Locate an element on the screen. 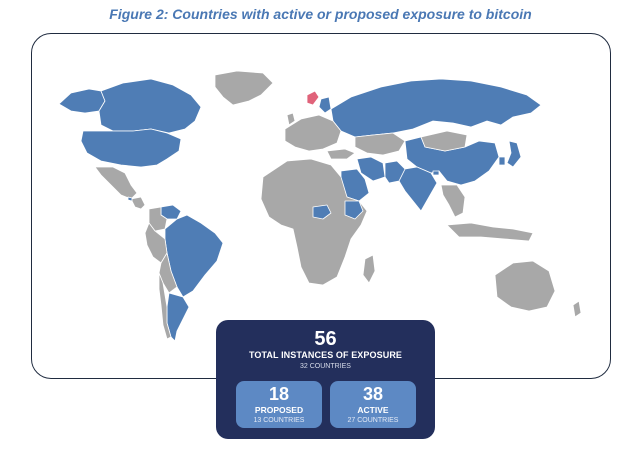  proposed-card: 18 PROPOSED 13 COUNTRIES is located at coordinates (279, 404).